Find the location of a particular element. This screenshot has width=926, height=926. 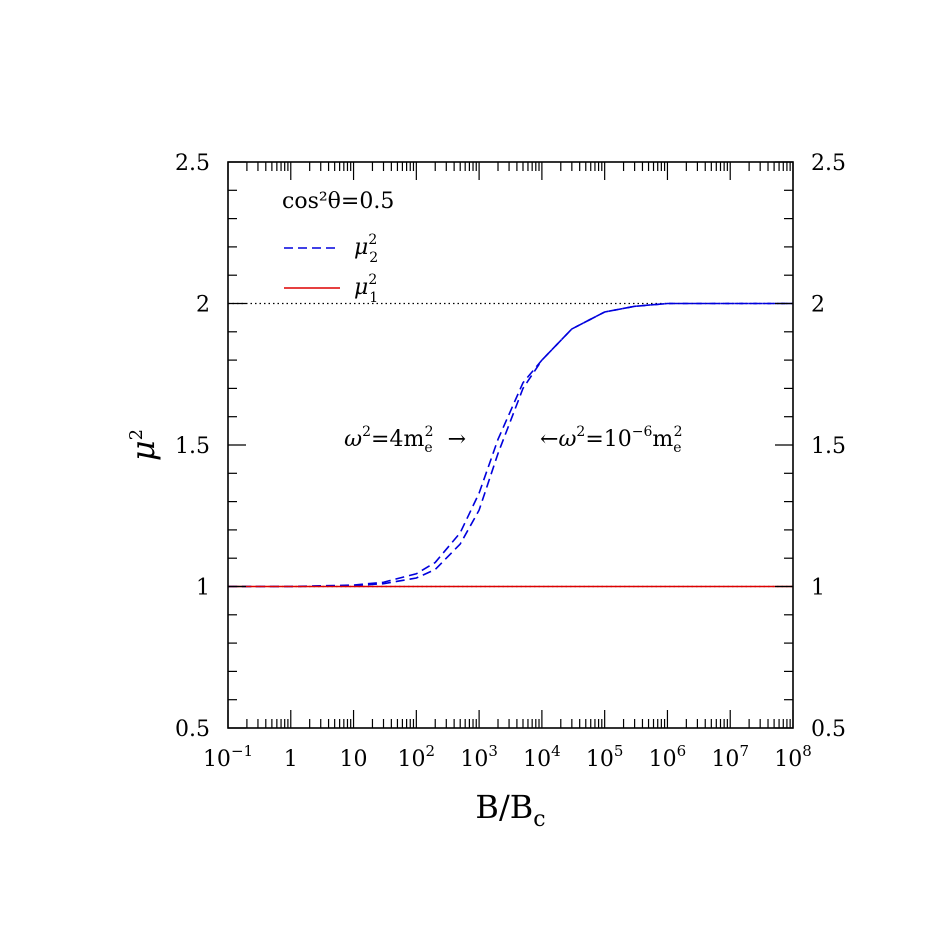

legend-label-mu2-sup: 2 is located at coordinates (372, 240).